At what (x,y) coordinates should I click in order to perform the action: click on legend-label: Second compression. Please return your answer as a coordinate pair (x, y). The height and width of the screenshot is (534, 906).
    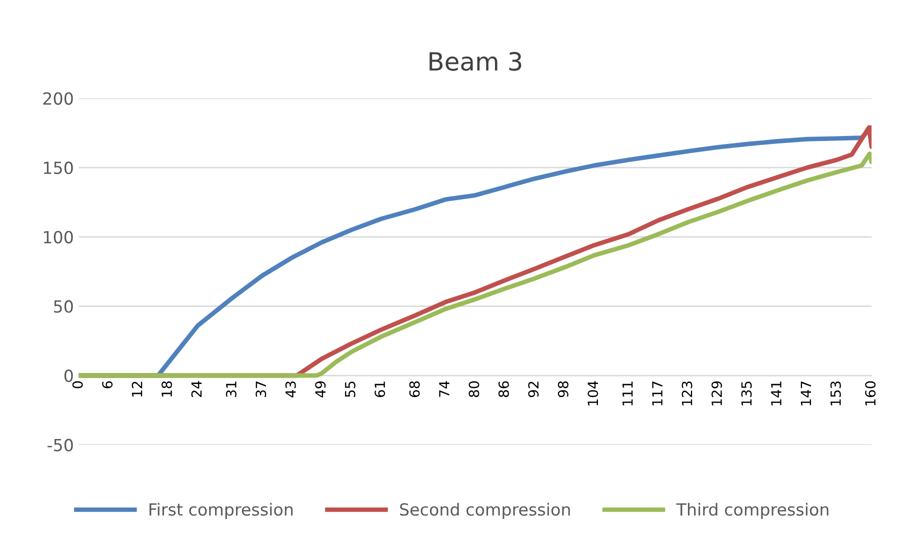
    Looking at the image, I should click on (485, 510).